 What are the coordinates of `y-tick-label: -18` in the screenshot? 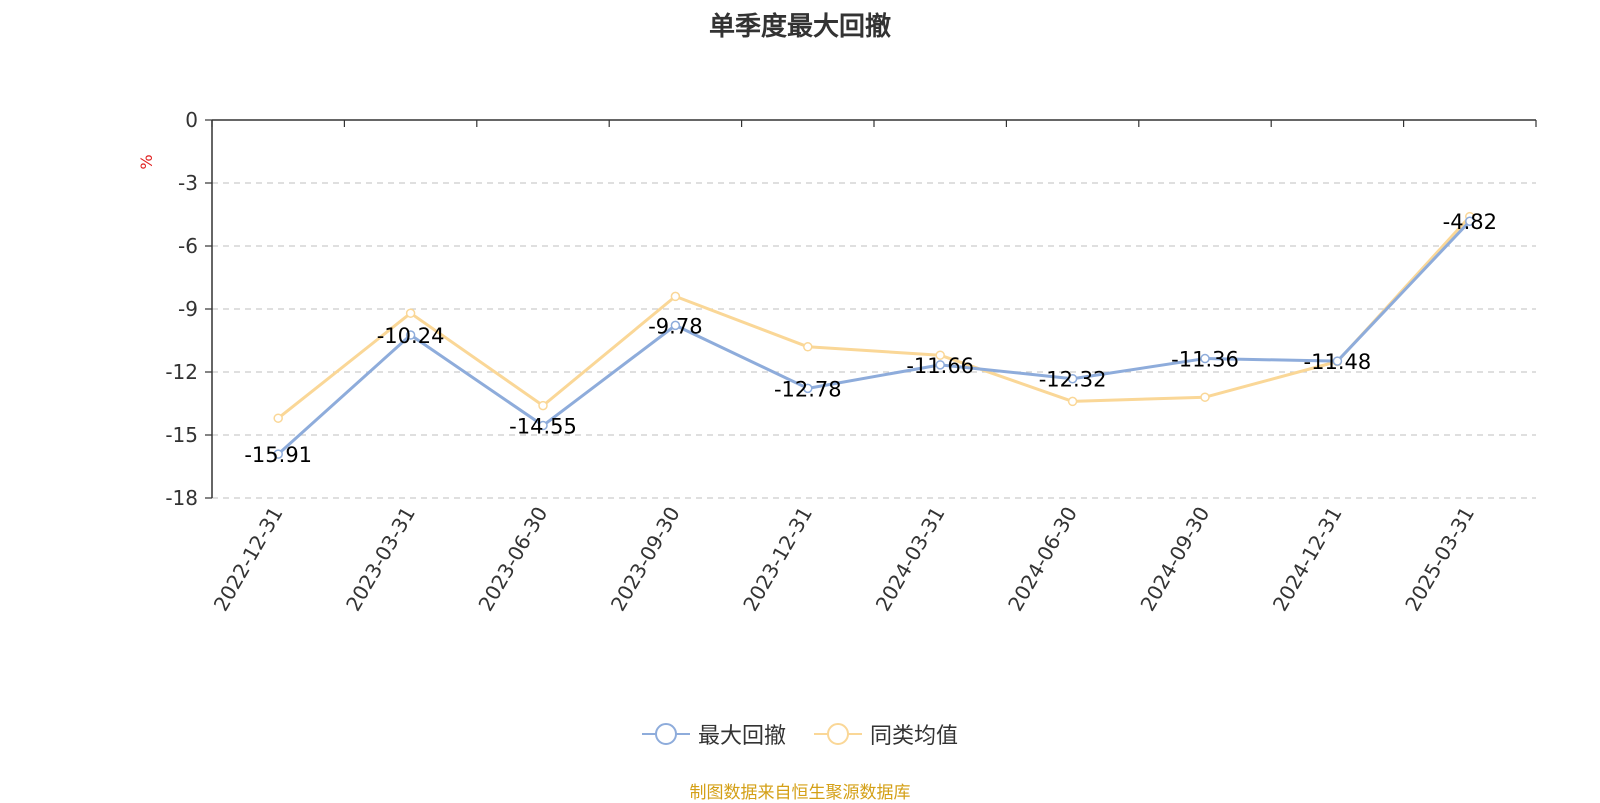 It's located at (181, 498).